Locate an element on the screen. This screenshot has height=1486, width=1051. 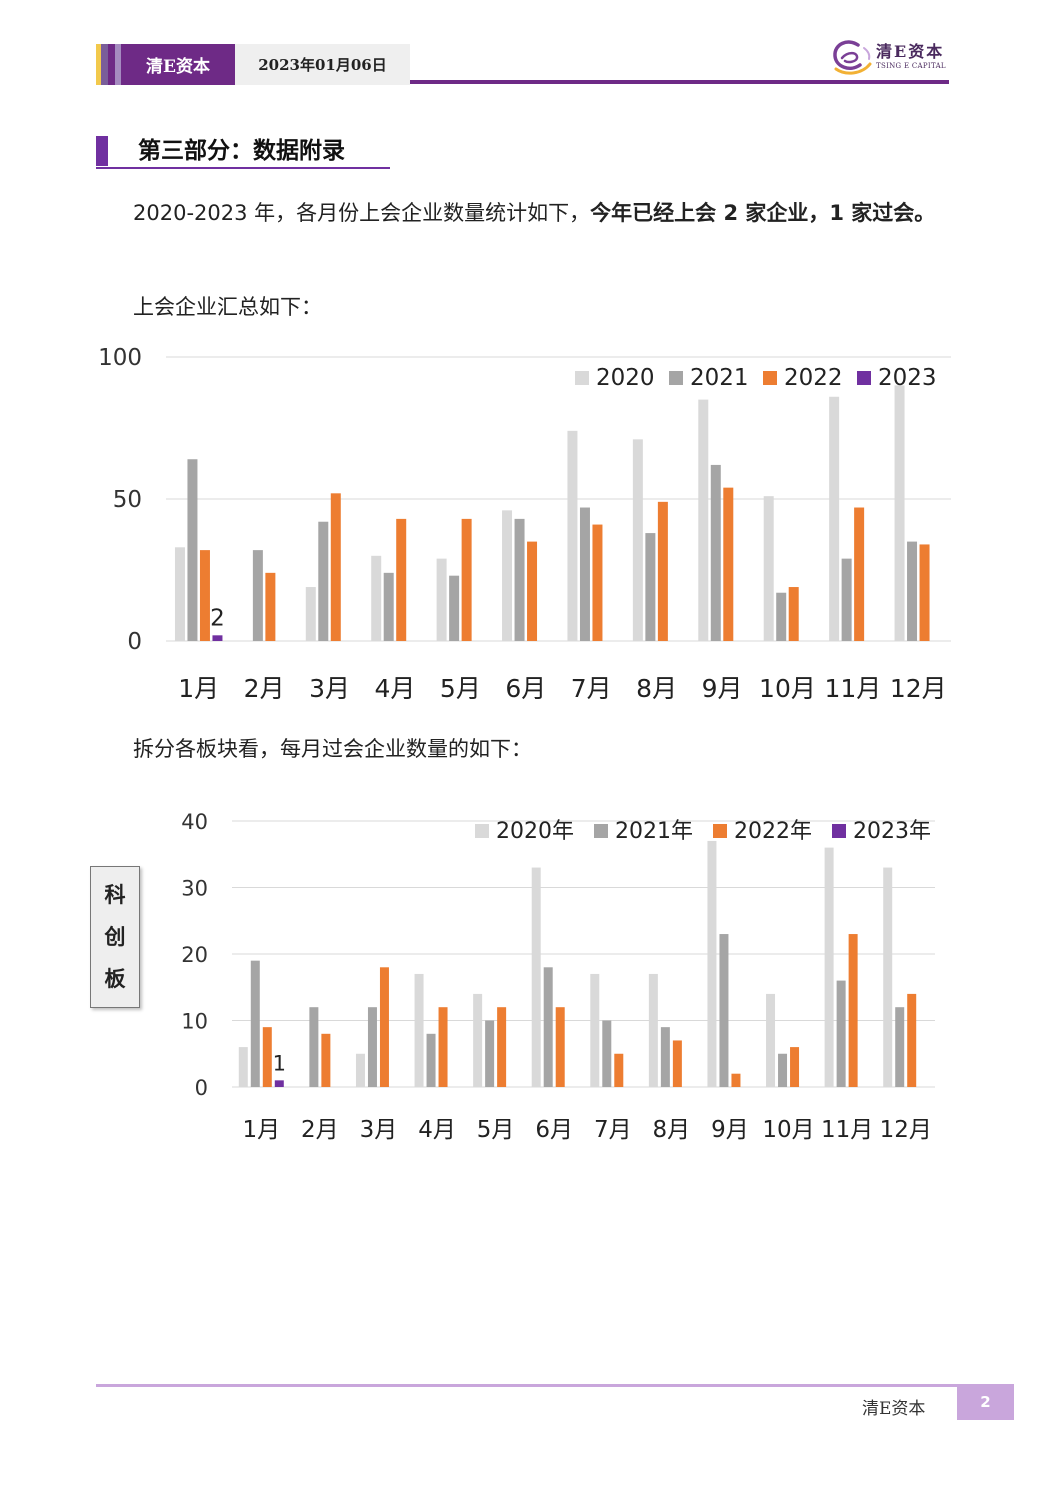
bar-2021-6月 is located at coordinates (519, 579).